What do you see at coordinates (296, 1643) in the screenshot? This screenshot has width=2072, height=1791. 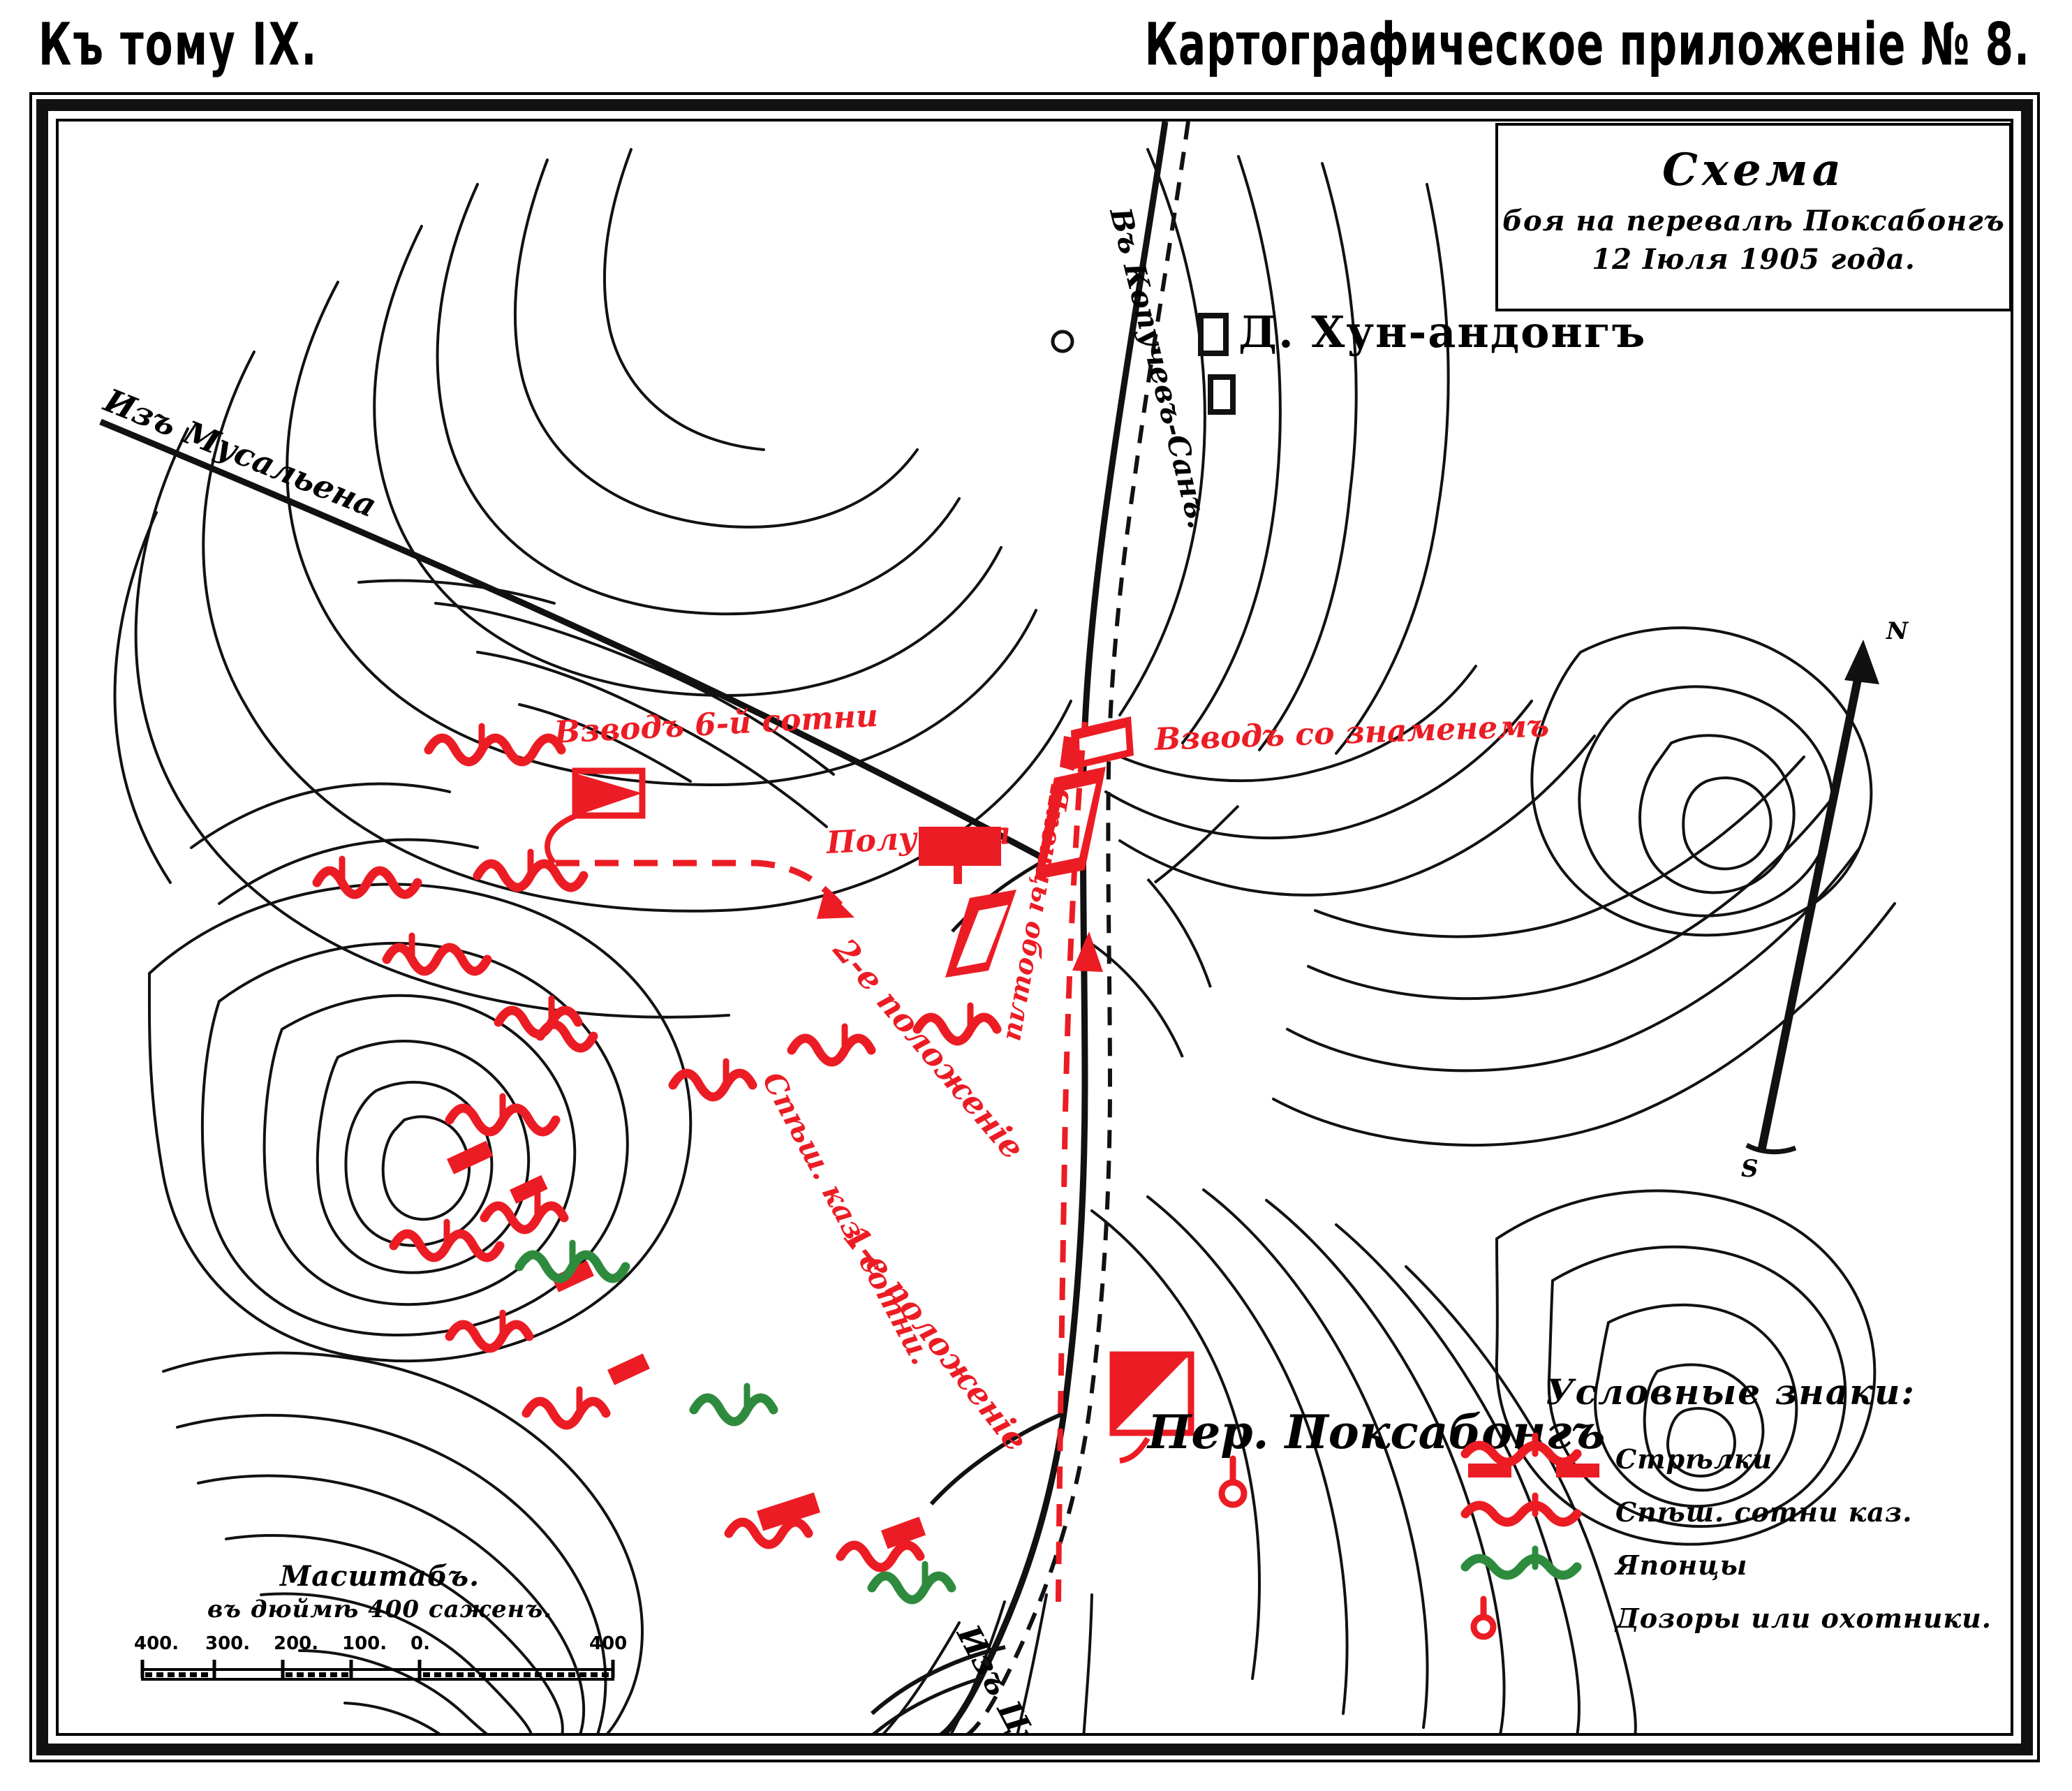 I see `scale-tick-200: 200.` at bounding box center [296, 1643].